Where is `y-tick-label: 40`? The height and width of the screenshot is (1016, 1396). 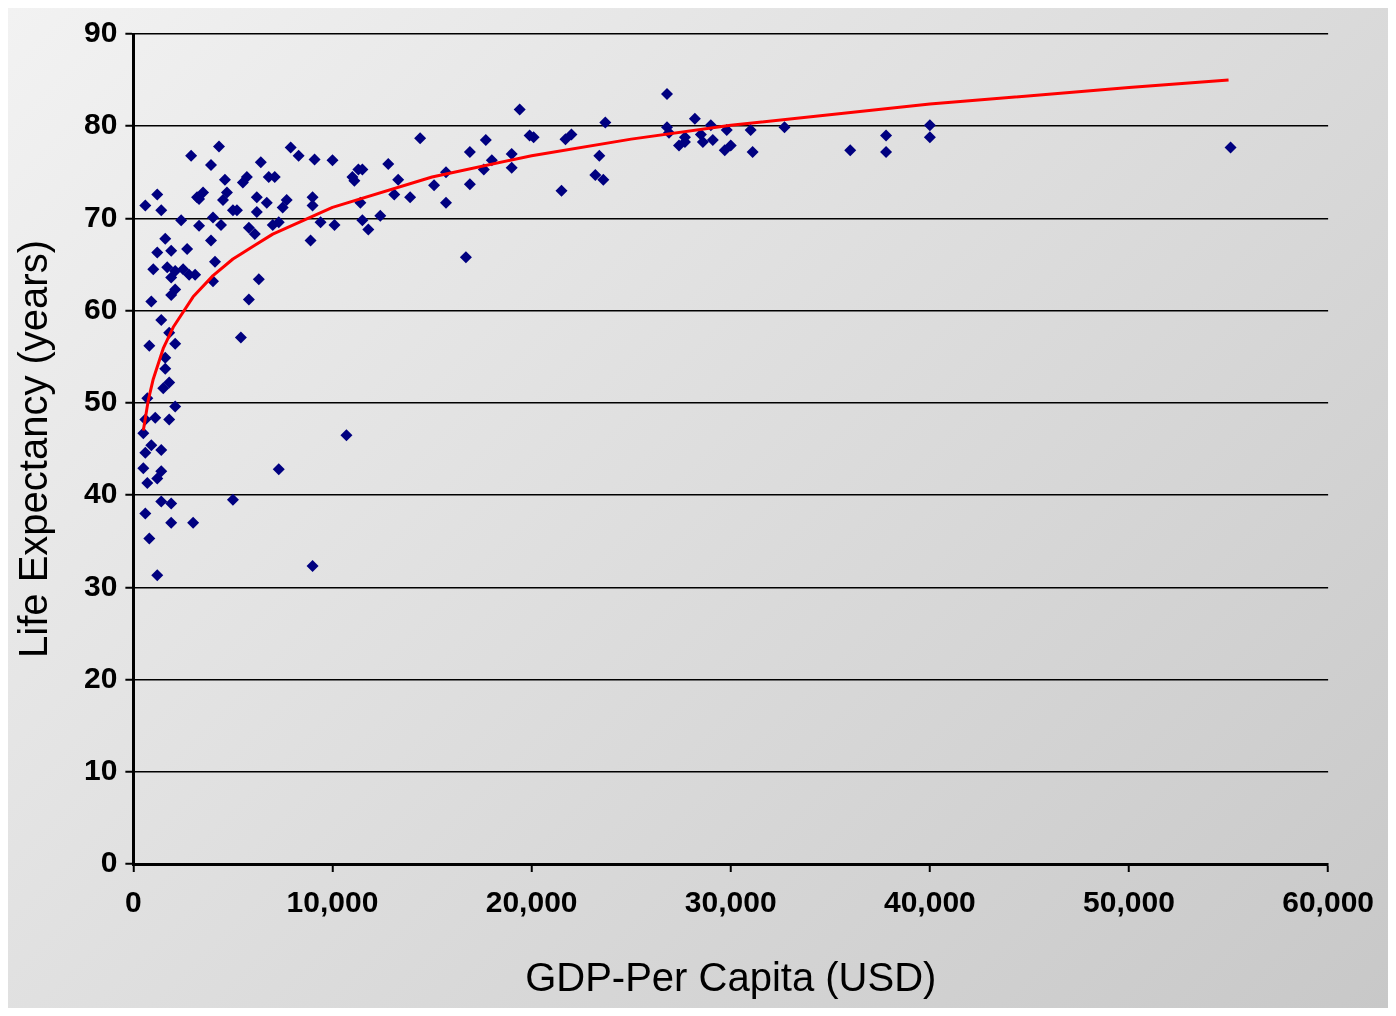
y-tick-label: 40 is located at coordinates (100, 493).